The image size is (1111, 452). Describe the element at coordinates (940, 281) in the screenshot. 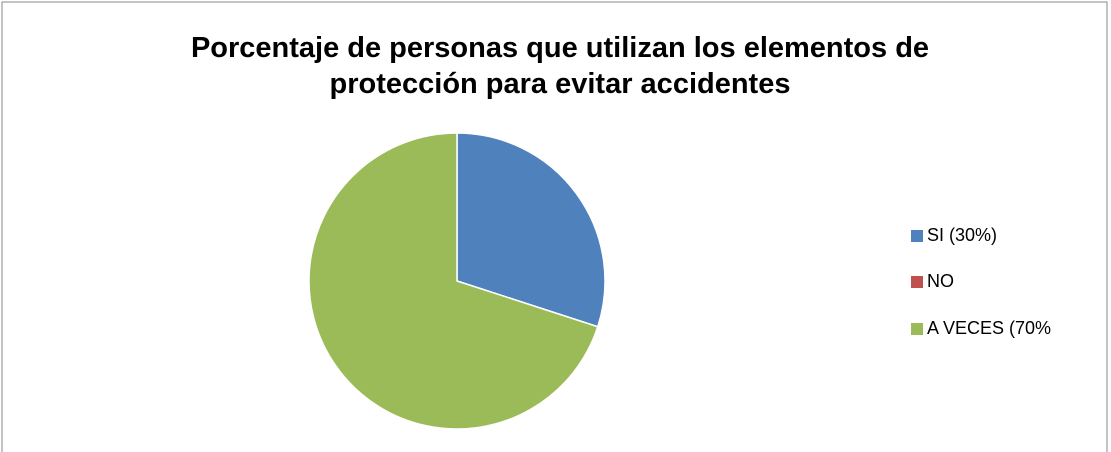

I see `legend-label: NO` at that location.